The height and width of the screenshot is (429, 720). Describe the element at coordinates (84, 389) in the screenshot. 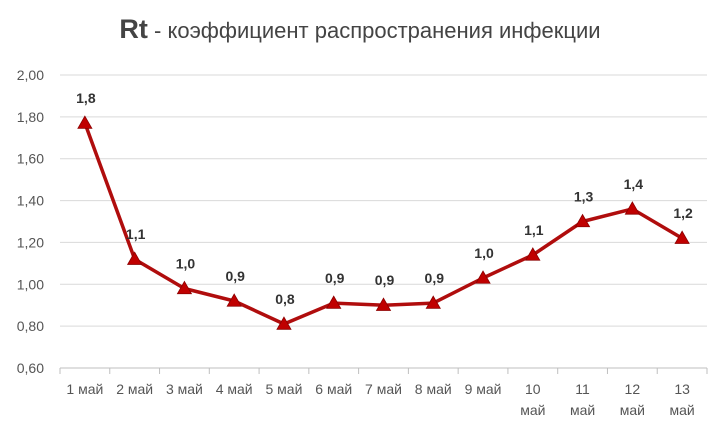

I see `x-tick-label: 1 май` at that location.